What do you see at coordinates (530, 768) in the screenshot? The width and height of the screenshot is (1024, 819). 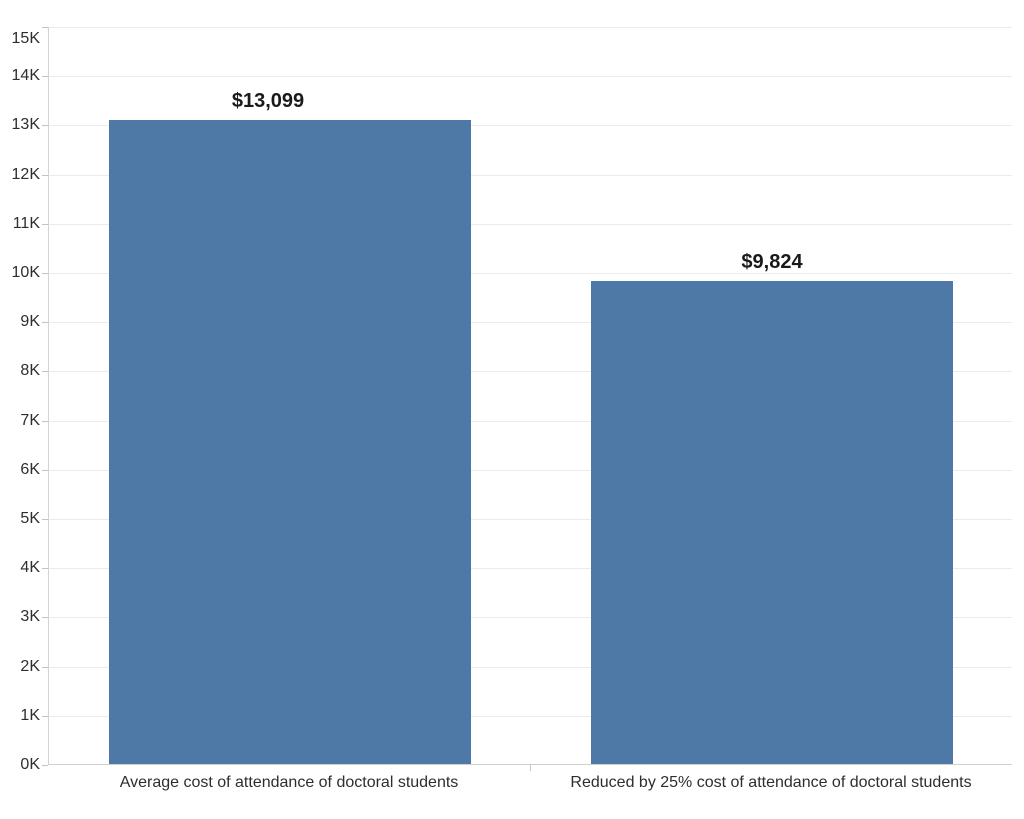 I see `x-divider-tick` at bounding box center [530, 768].